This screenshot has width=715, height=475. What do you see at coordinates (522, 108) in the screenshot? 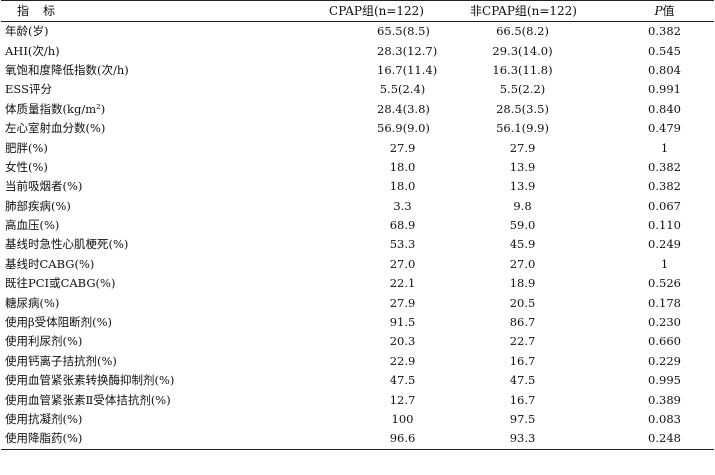
I see `row-non-cpap-value: 28.5(3.5)` at bounding box center [522, 108].